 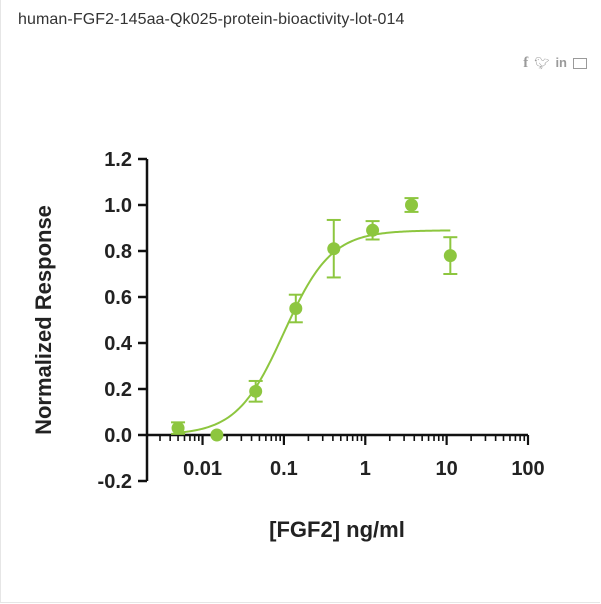 What do you see at coordinates (115, 482) in the screenshot?
I see `y-tick-label: -0.2` at bounding box center [115, 482].